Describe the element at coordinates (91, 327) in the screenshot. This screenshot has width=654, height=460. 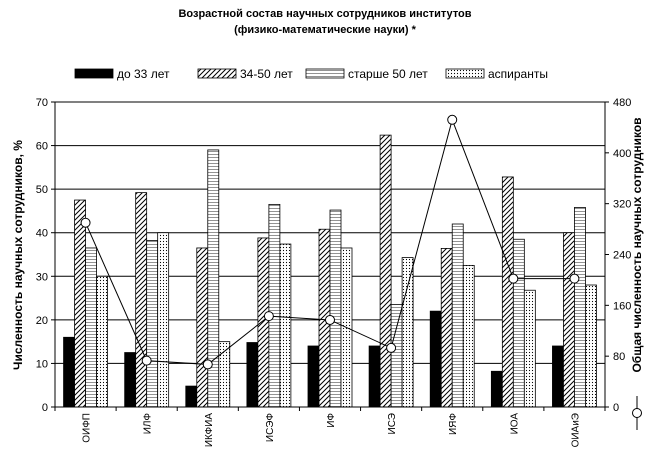
I see `bar-3-ОИФП` at that location.